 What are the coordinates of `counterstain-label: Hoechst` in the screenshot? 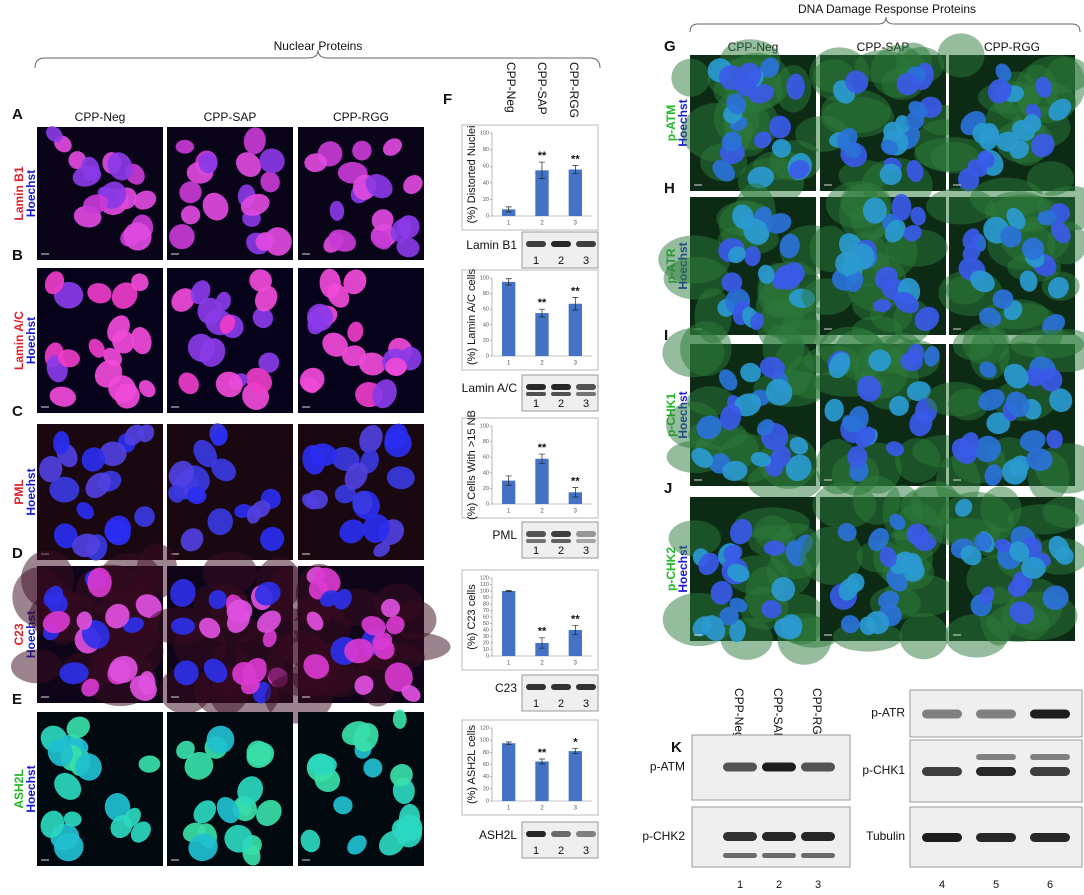 It's located at (31, 491).